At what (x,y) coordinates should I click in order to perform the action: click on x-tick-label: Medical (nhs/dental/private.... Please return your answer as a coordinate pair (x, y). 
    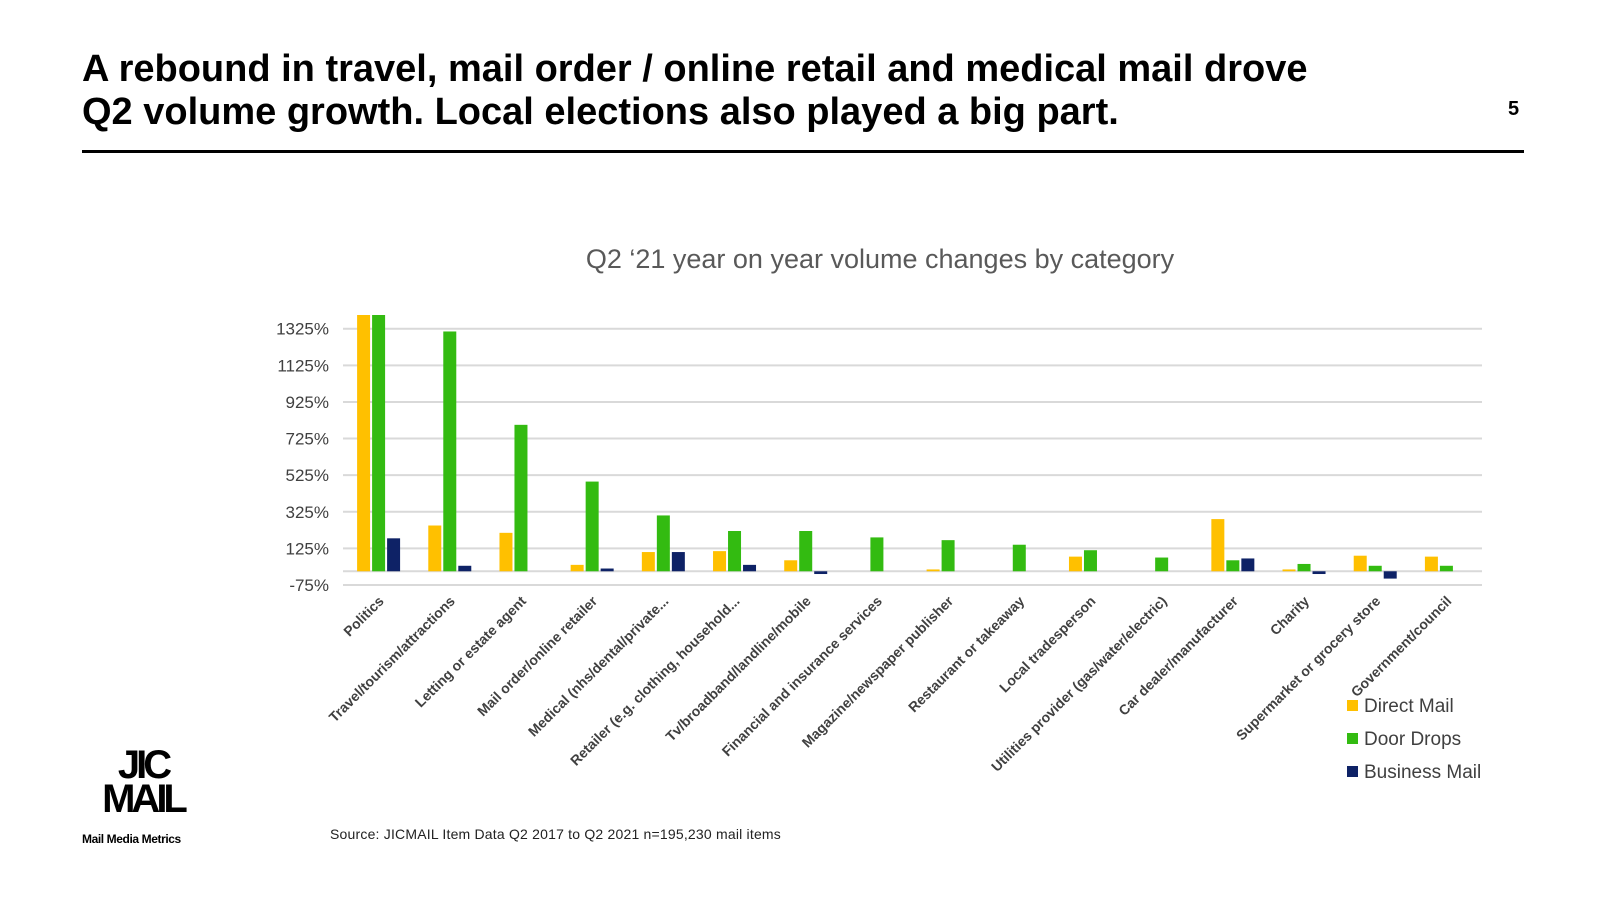
    Looking at the image, I should click on (598, 666).